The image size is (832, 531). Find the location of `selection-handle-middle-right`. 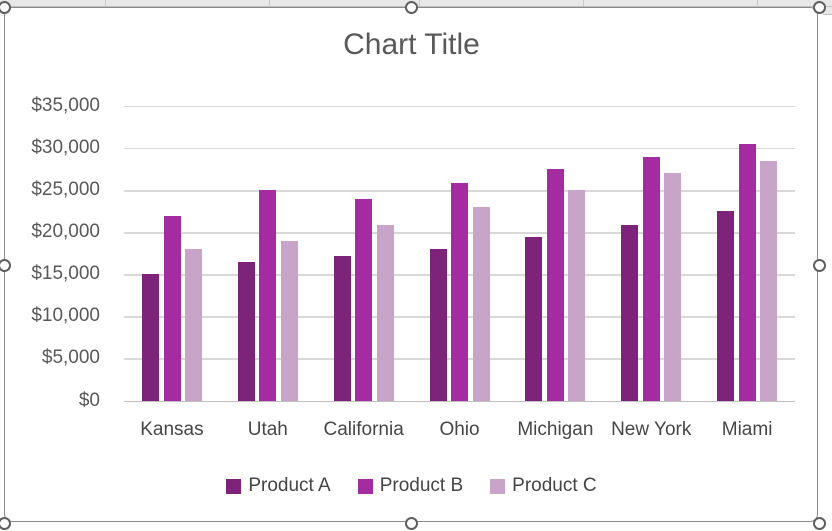

selection-handle-middle-right is located at coordinates (819, 265).